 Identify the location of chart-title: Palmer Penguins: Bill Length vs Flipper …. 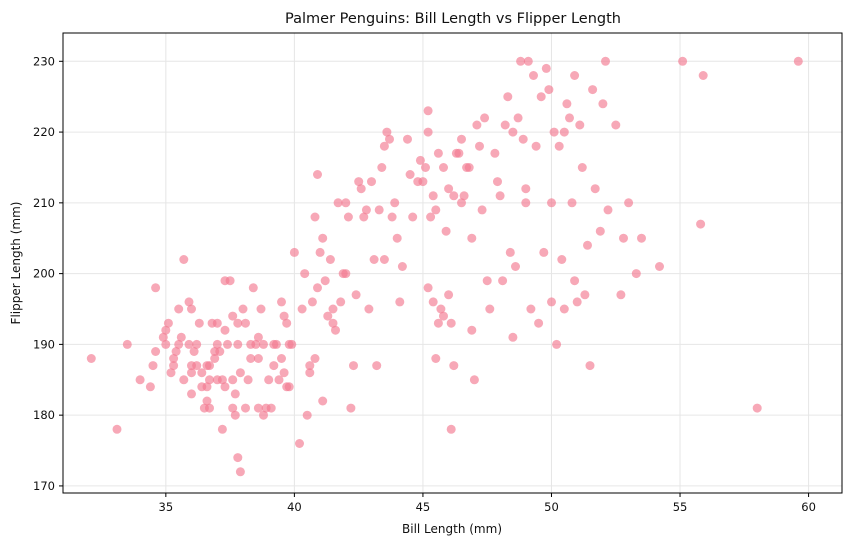
(453, 19).